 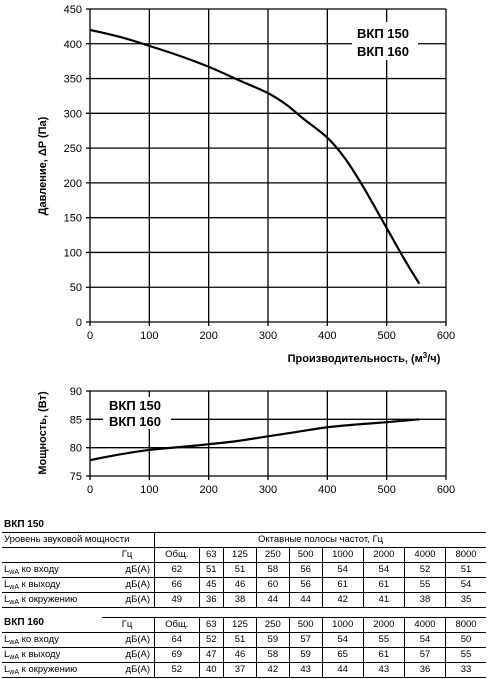 What do you see at coordinates (342, 555) in the screenshot?
I see `table150-column-header: 1000` at bounding box center [342, 555].